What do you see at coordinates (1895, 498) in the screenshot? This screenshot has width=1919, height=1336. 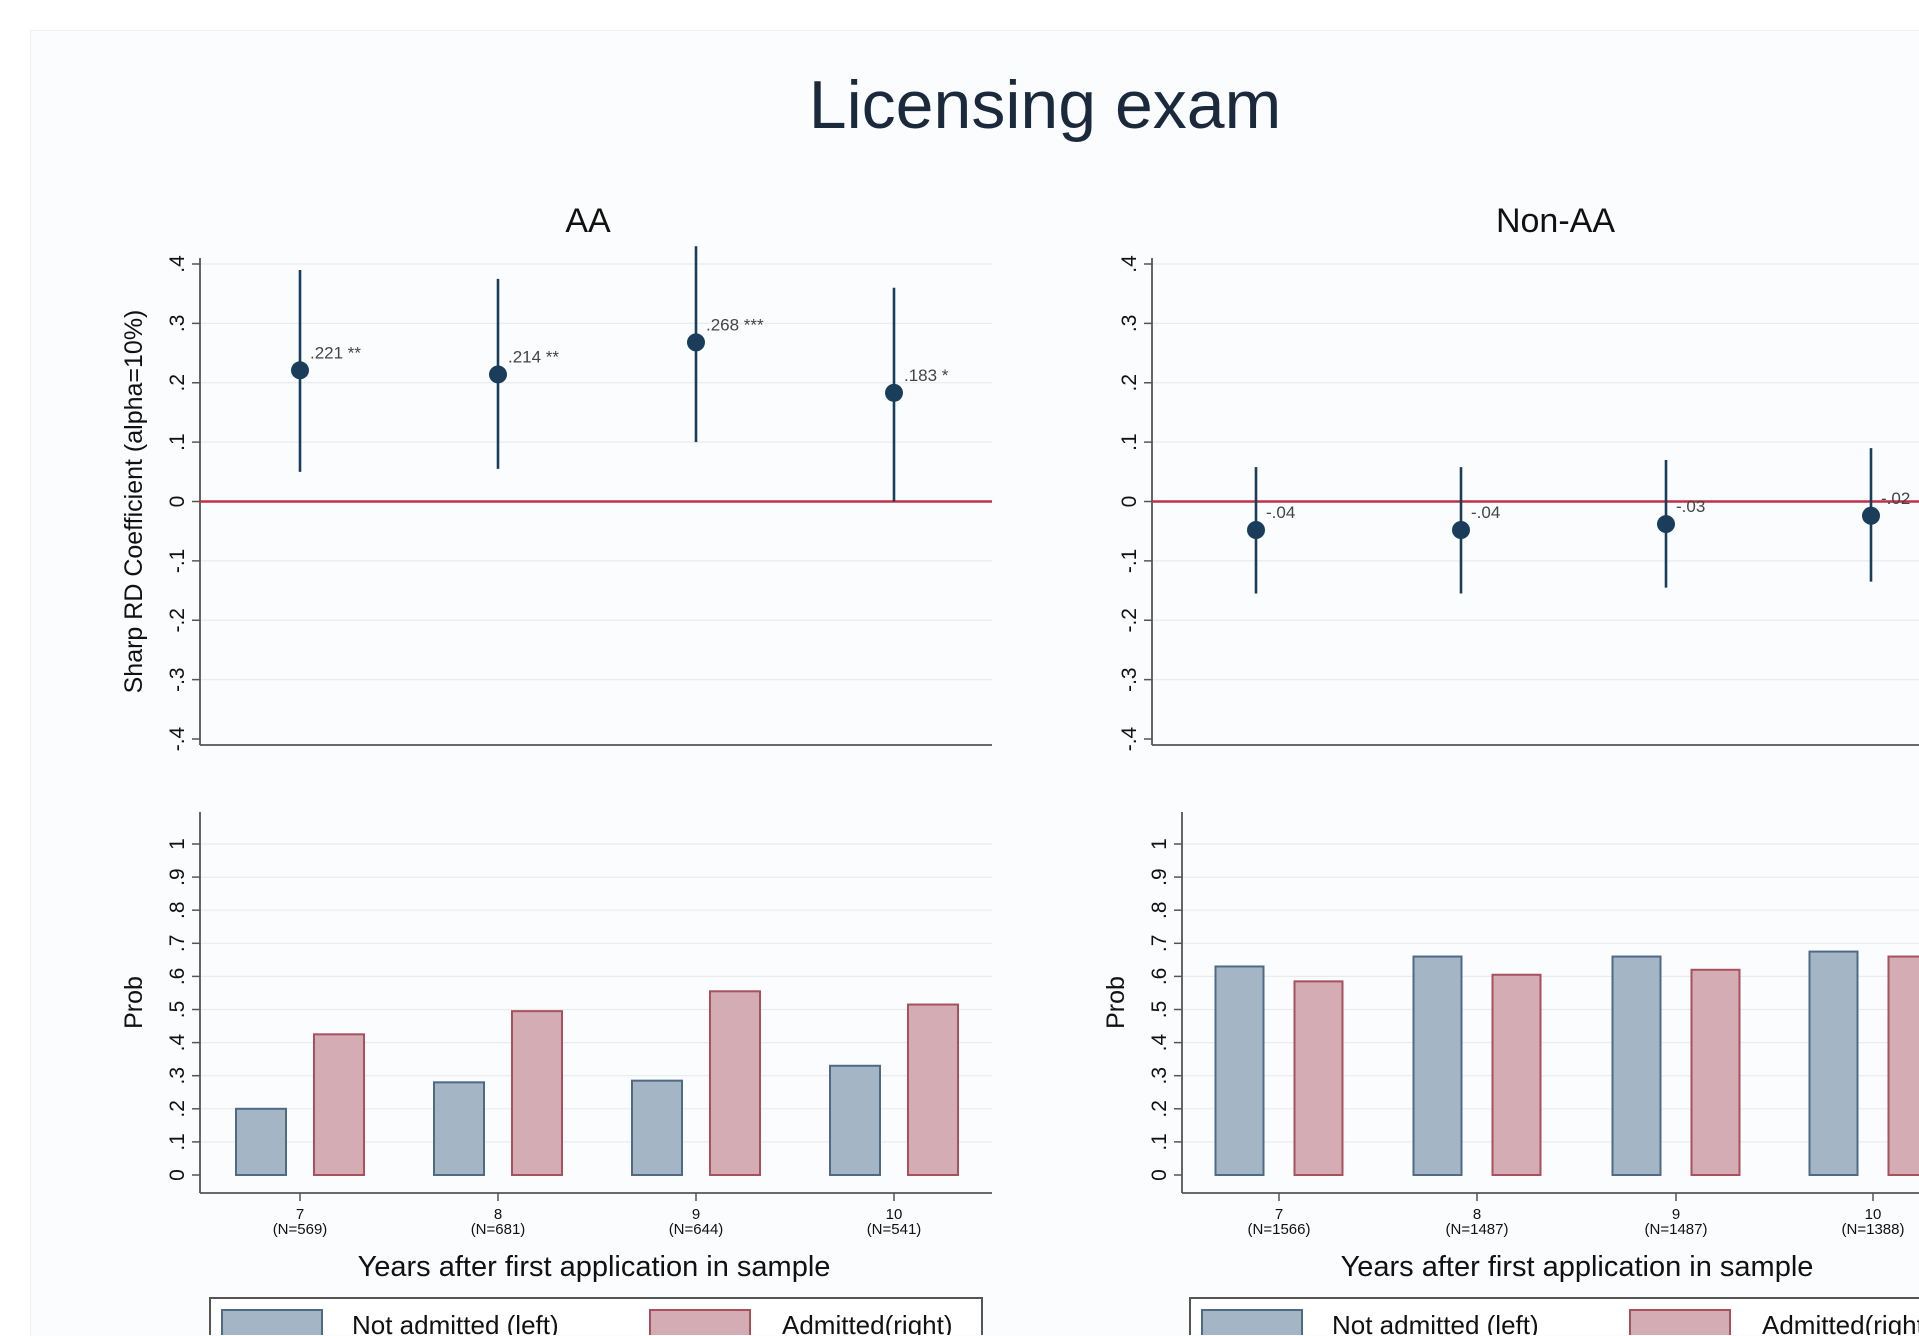 I see `point-label: -.02` at bounding box center [1895, 498].